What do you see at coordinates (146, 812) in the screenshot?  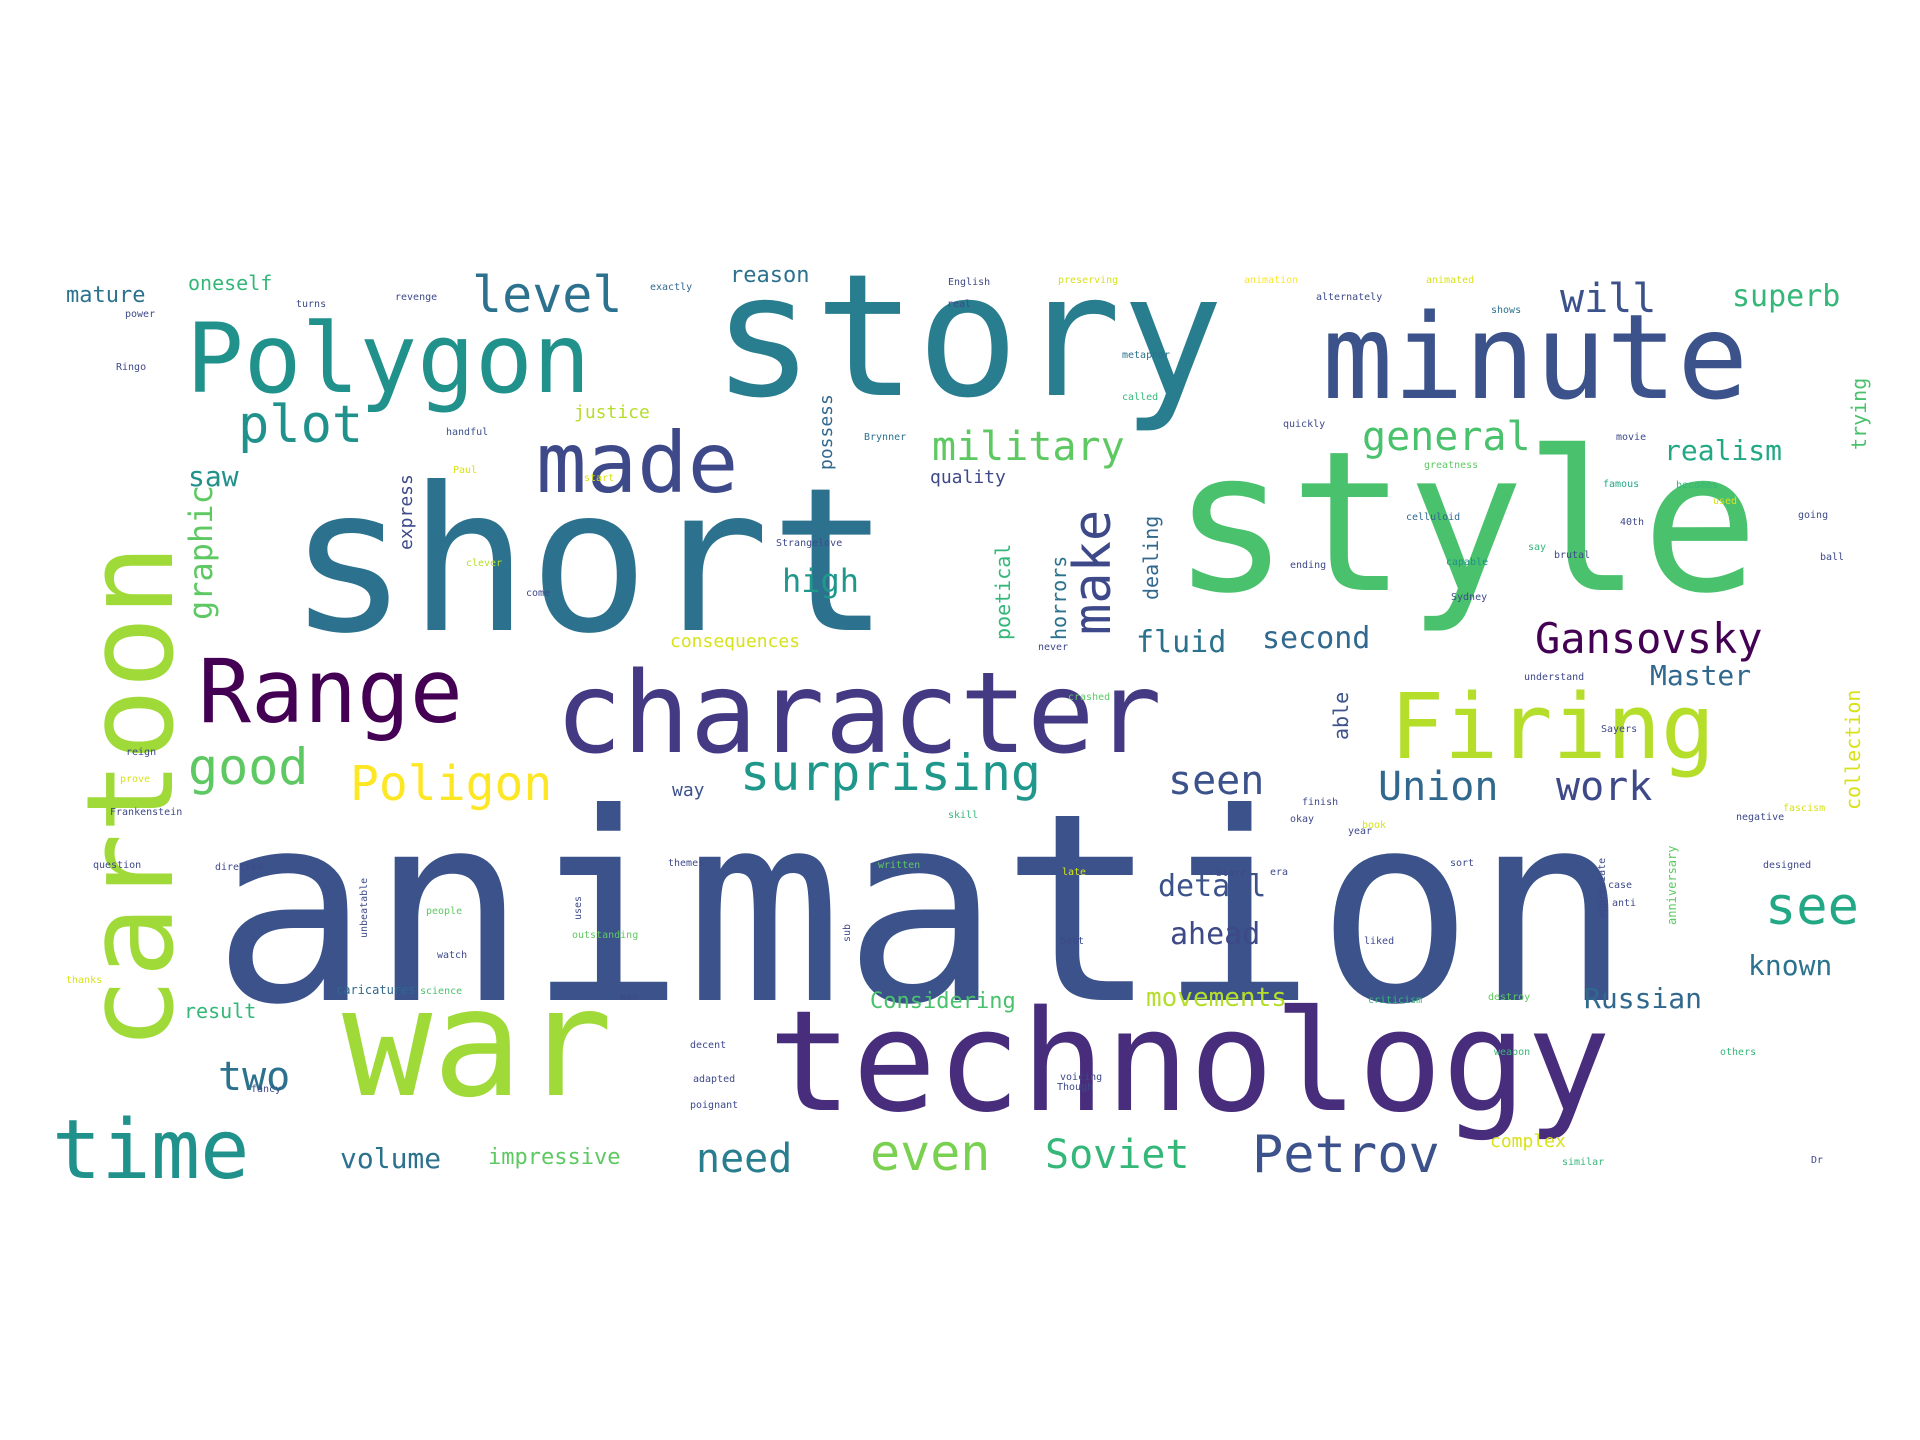 I see `cloud-word: Frankenstein` at bounding box center [146, 812].